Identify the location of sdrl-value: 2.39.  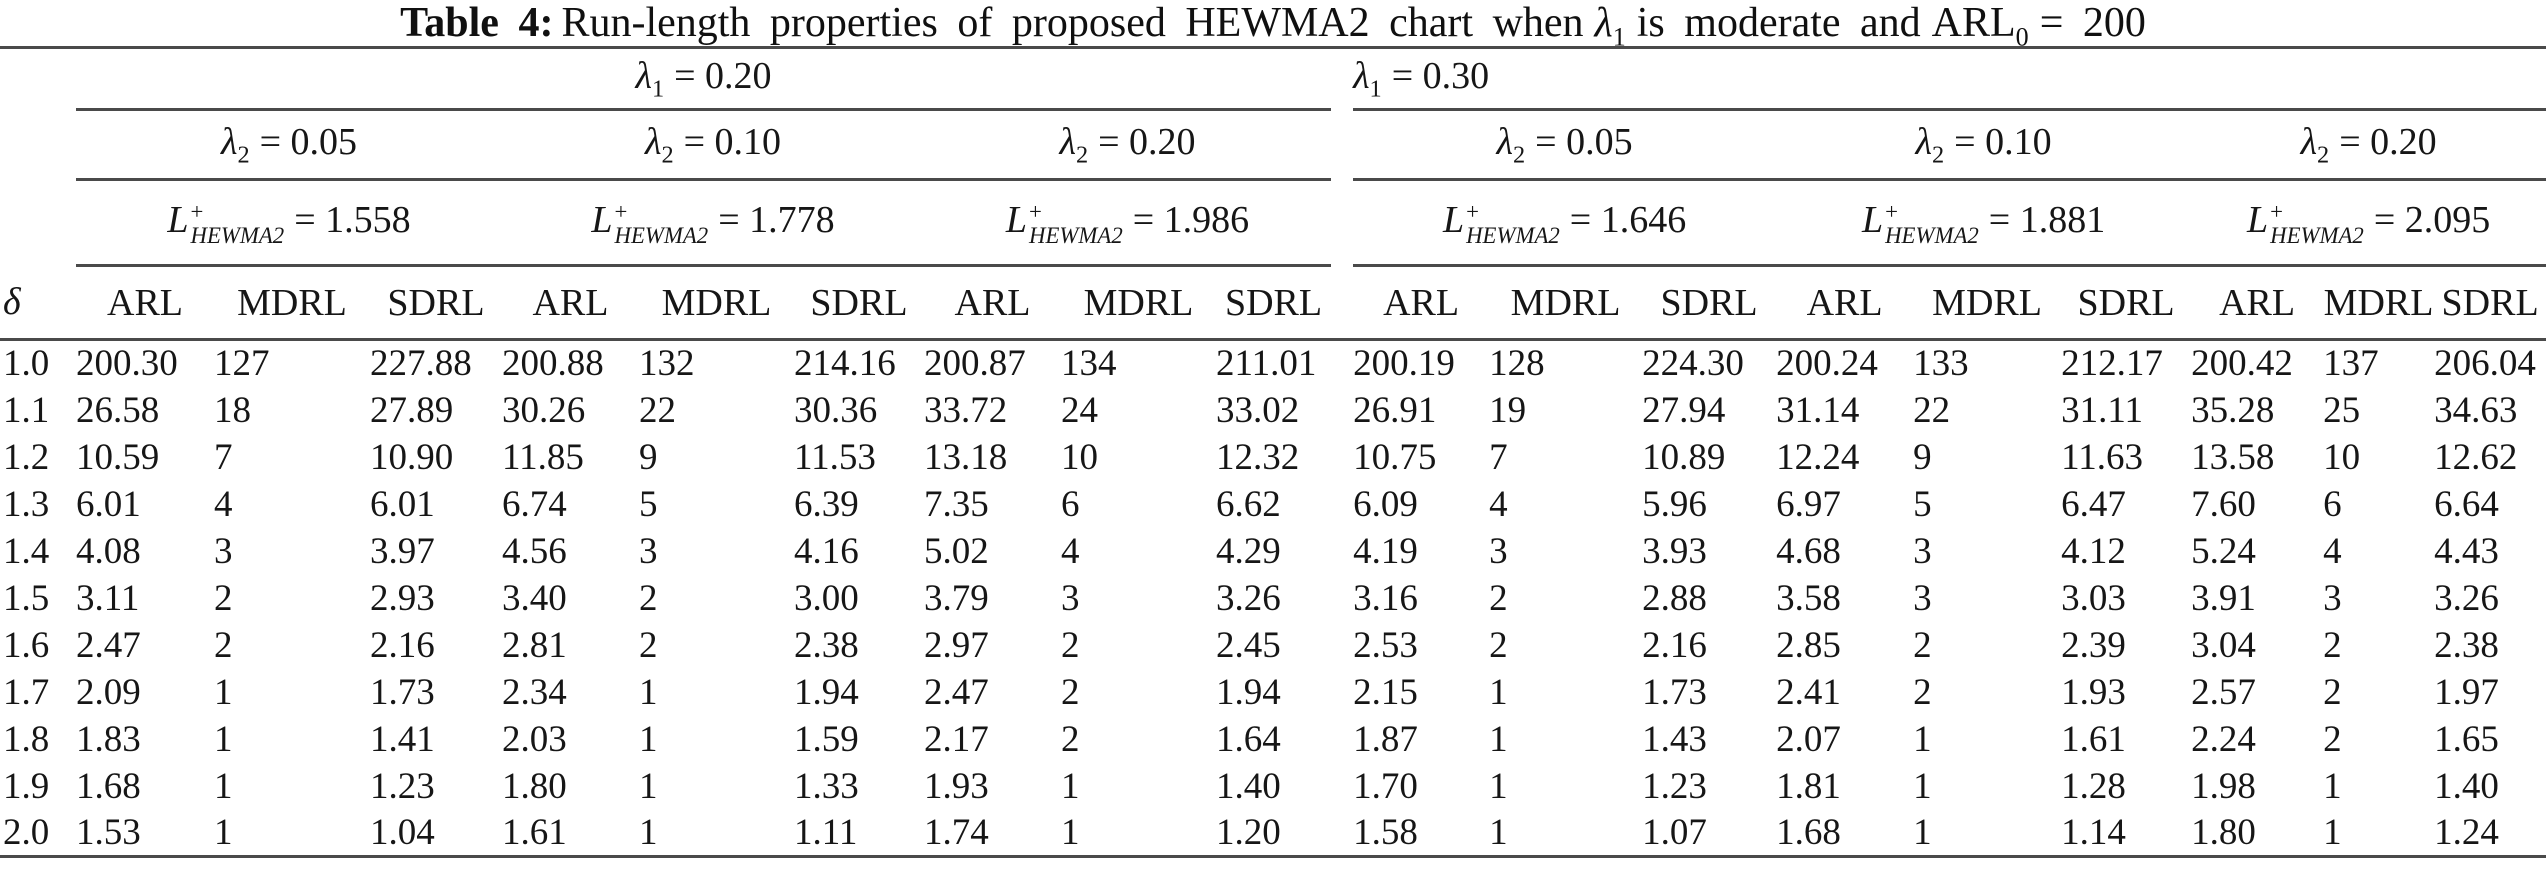
(2093, 645).